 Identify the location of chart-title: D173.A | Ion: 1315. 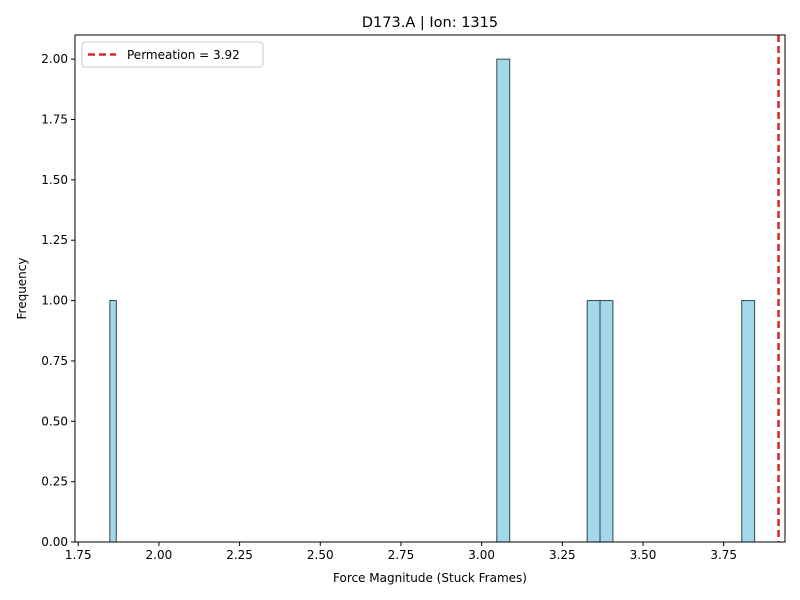
(430, 23).